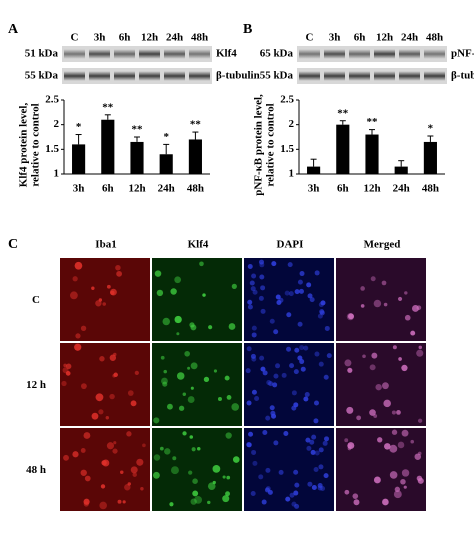  Describe the element at coordinates (382, 245) in the screenshot. I see `column-header: Merged` at that location.